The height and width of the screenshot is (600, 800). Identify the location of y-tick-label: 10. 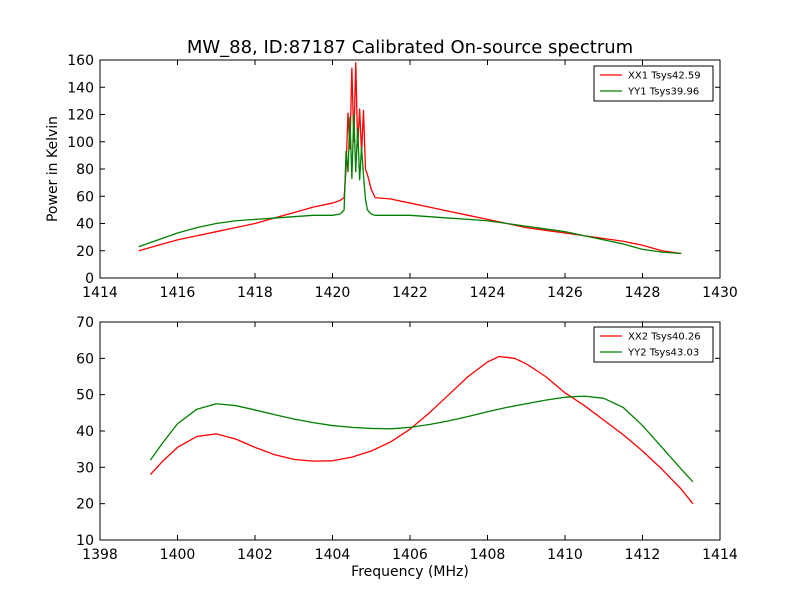
(85, 541).